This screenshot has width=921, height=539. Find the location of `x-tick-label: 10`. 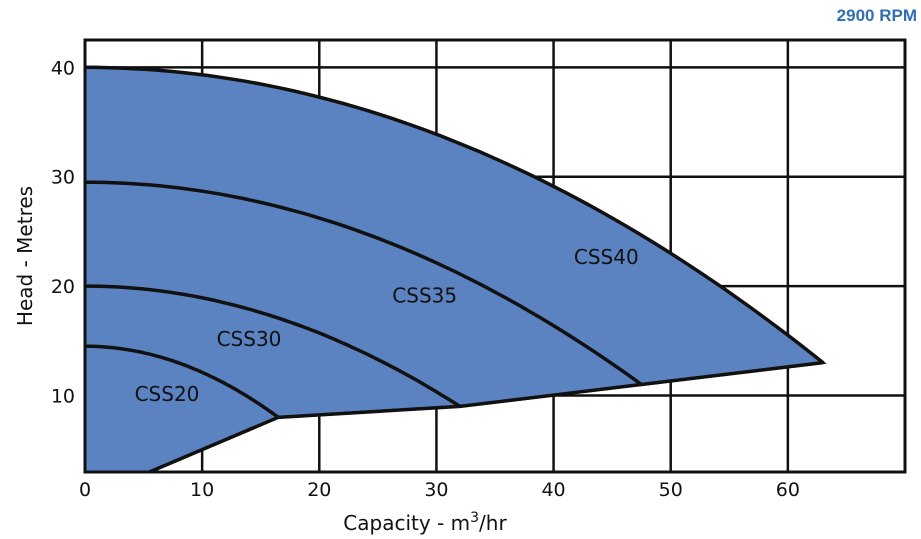

x-tick-label: 10 is located at coordinates (202, 490).